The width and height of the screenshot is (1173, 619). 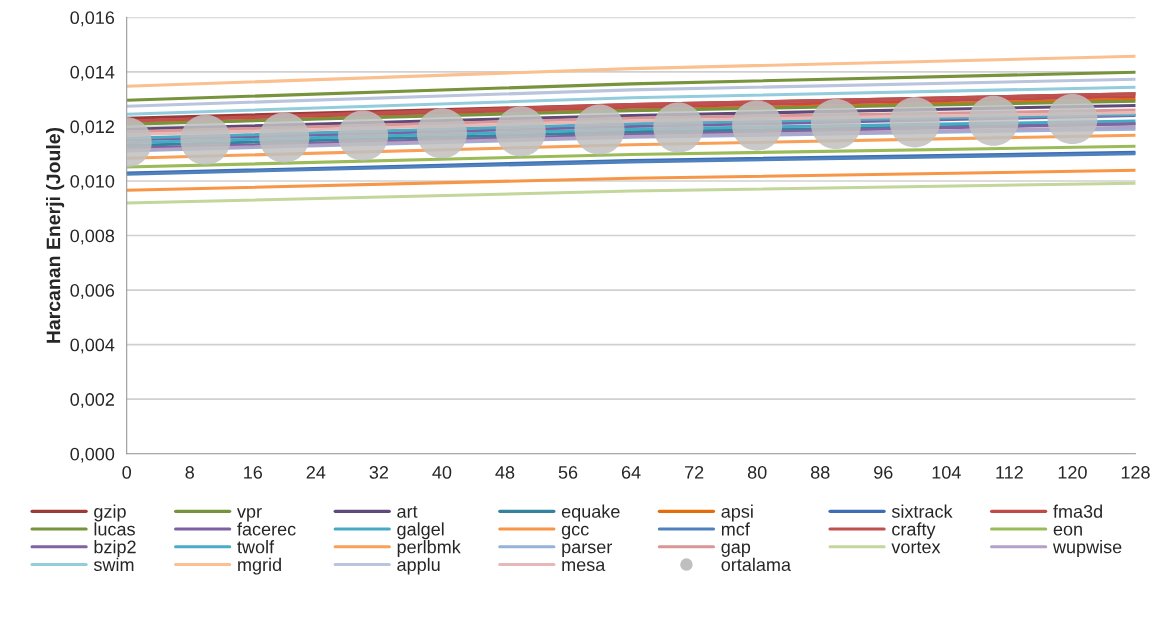 I want to click on x-tick-label: 24, so click(x=316, y=472).